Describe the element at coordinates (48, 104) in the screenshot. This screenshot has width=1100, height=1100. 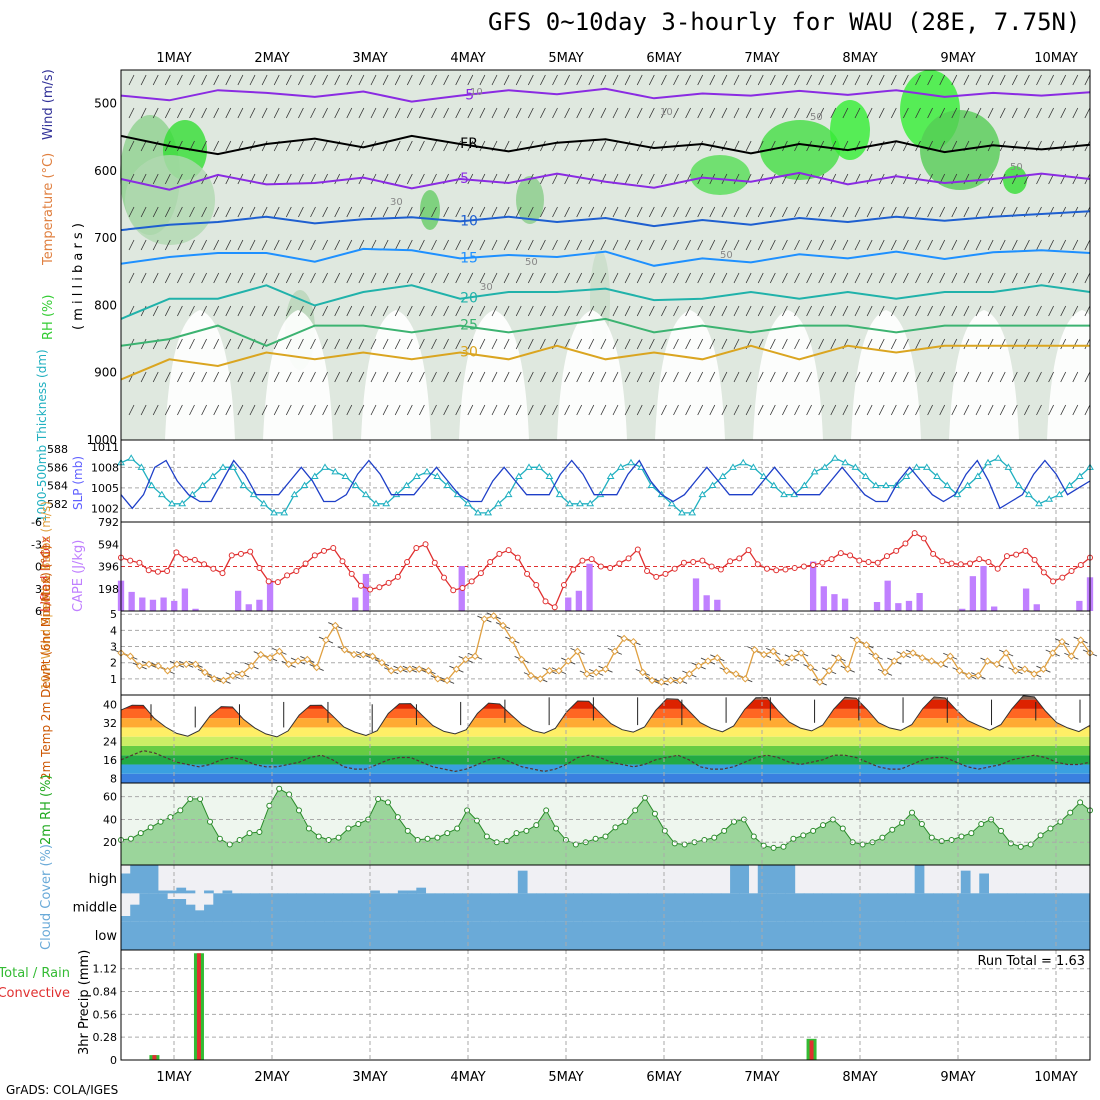
I see `legend-wind: Wind (m/s)` at that location.